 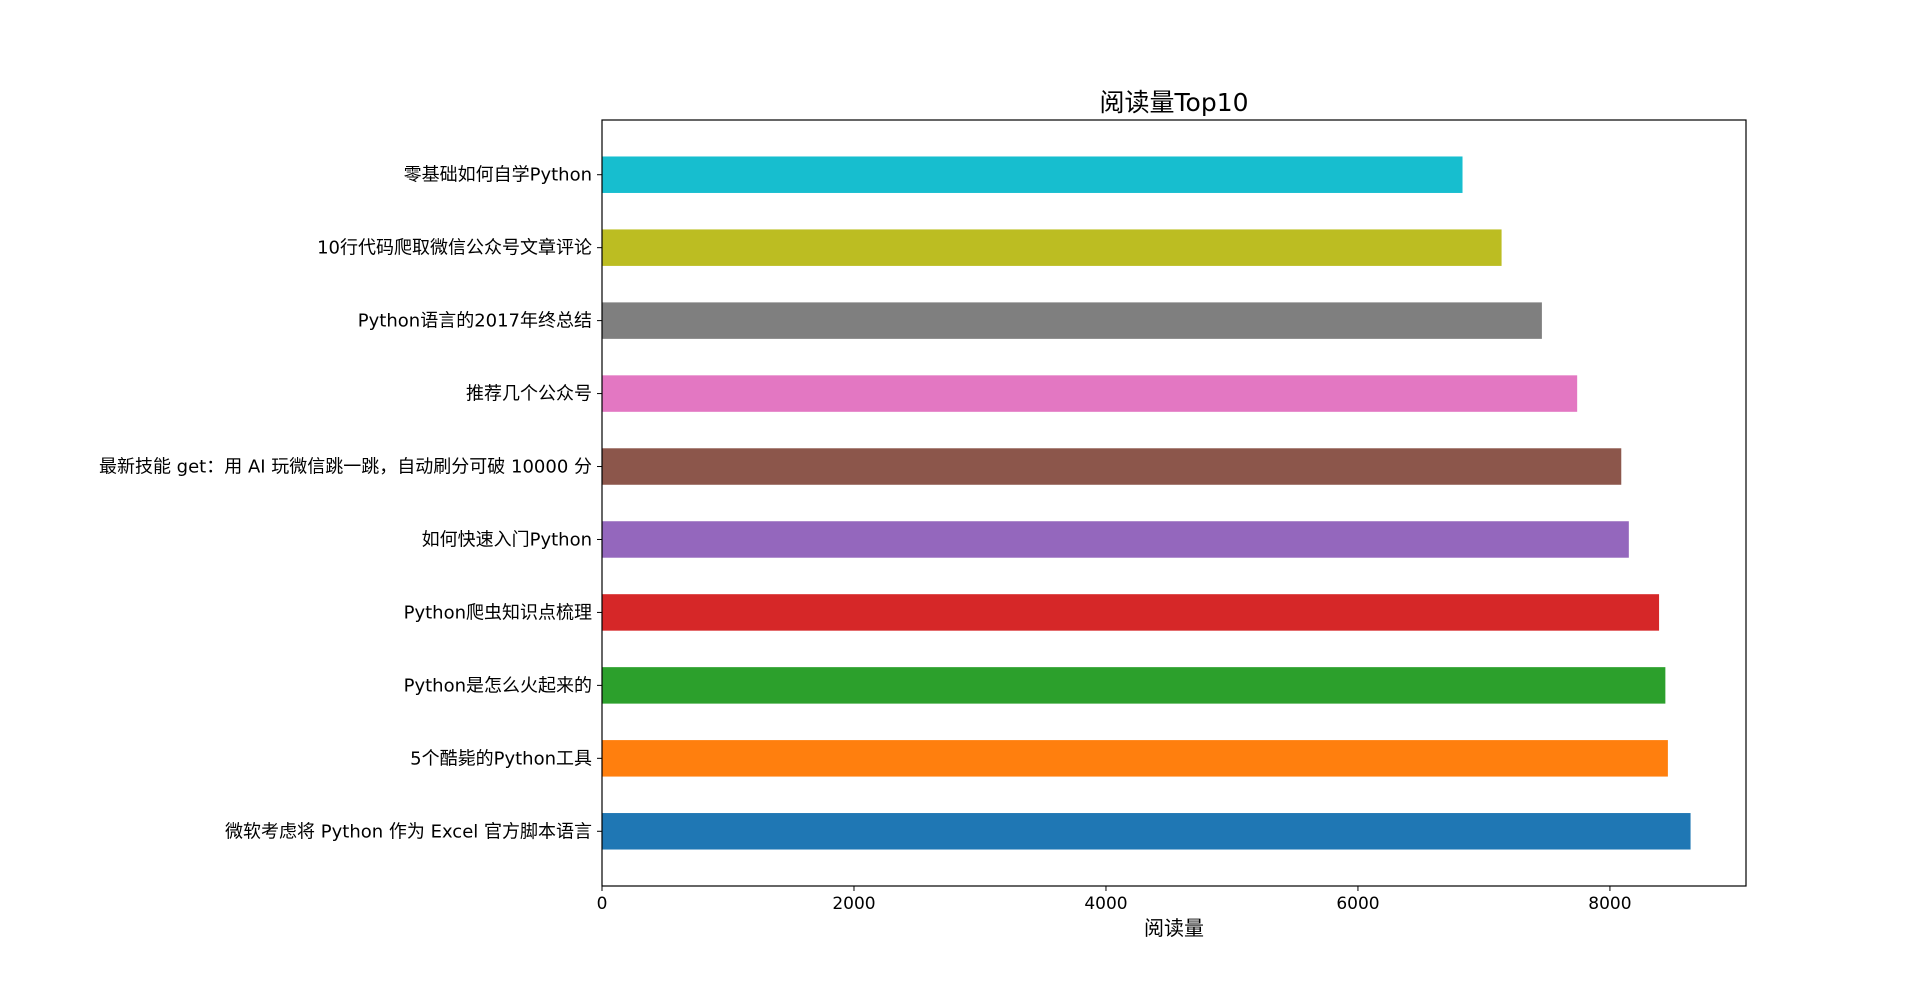 I want to click on category-label-1: 5个酷毙的Python工具, so click(x=501, y=758).